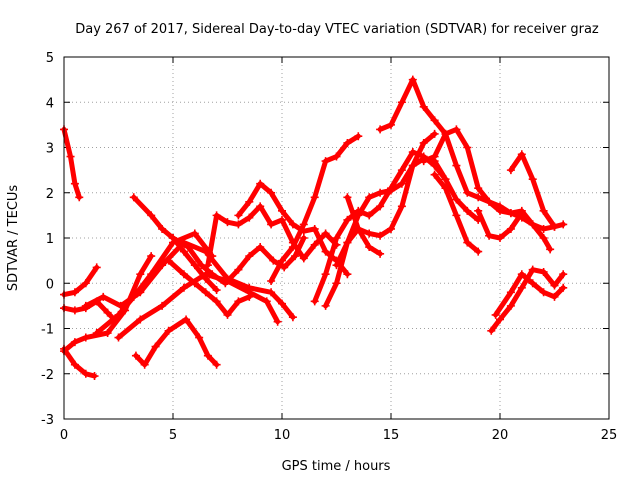 The image size is (640, 480). Describe the element at coordinates (50, 149) in the screenshot. I see `y-tick-label: 3` at that location.